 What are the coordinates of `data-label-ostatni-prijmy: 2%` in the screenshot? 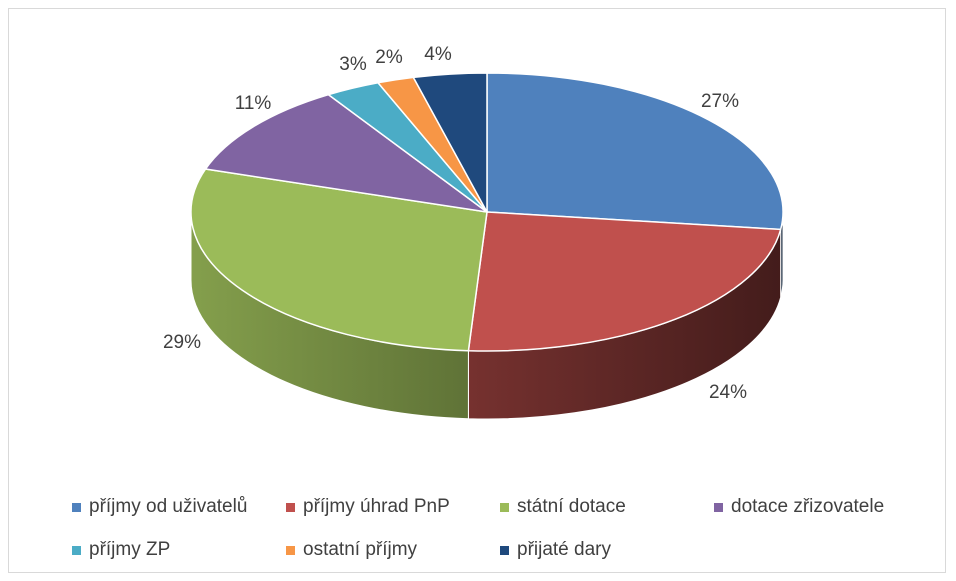 It's located at (389, 57).